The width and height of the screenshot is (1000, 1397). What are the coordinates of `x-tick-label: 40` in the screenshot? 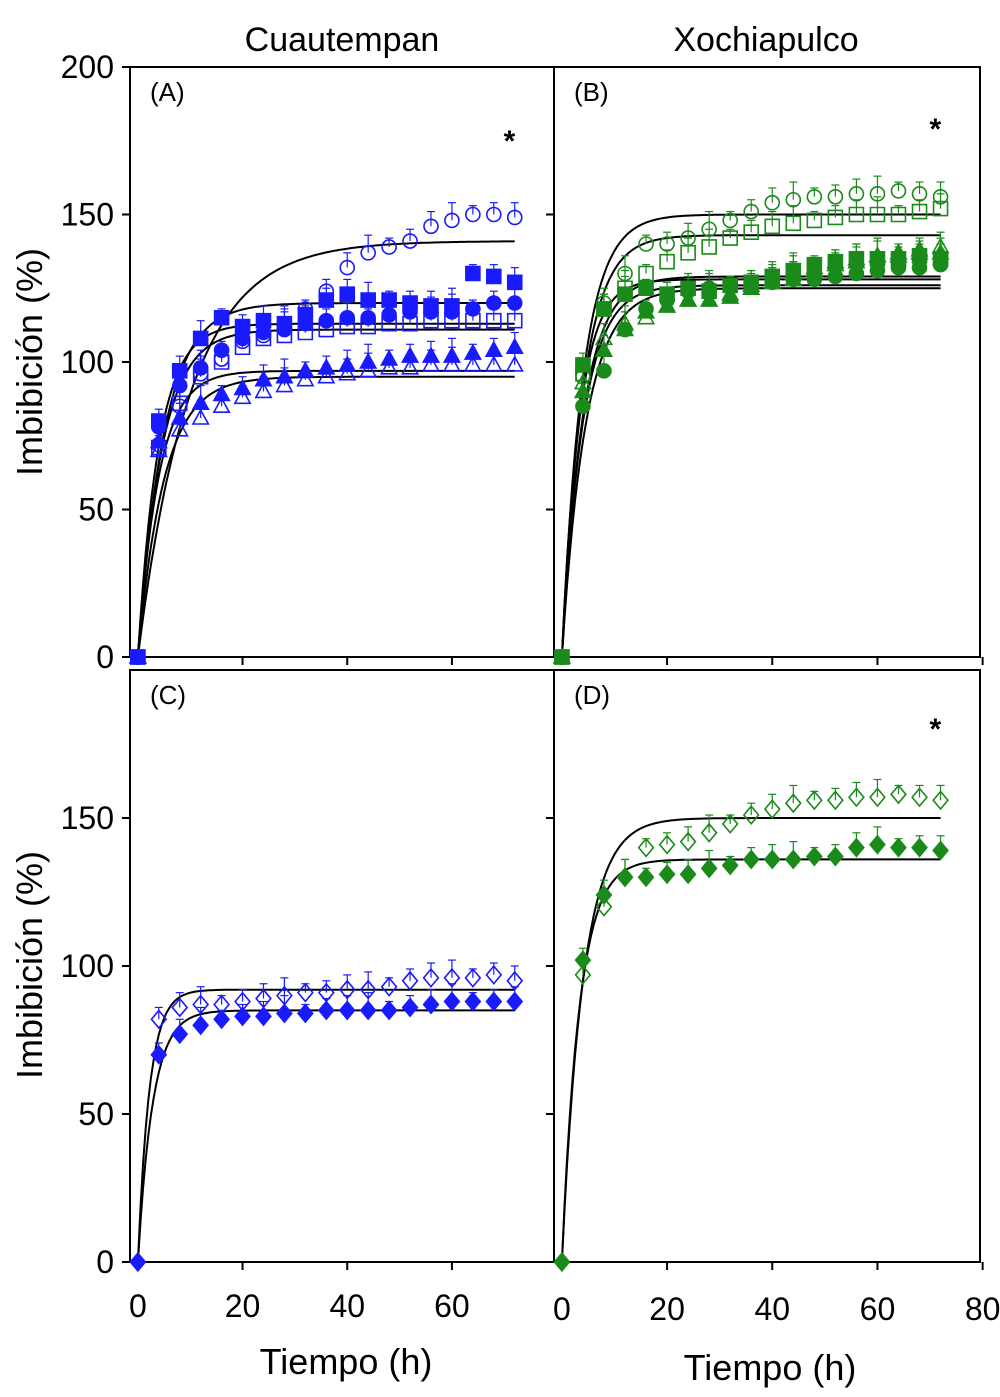 It's located at (772, 1309).